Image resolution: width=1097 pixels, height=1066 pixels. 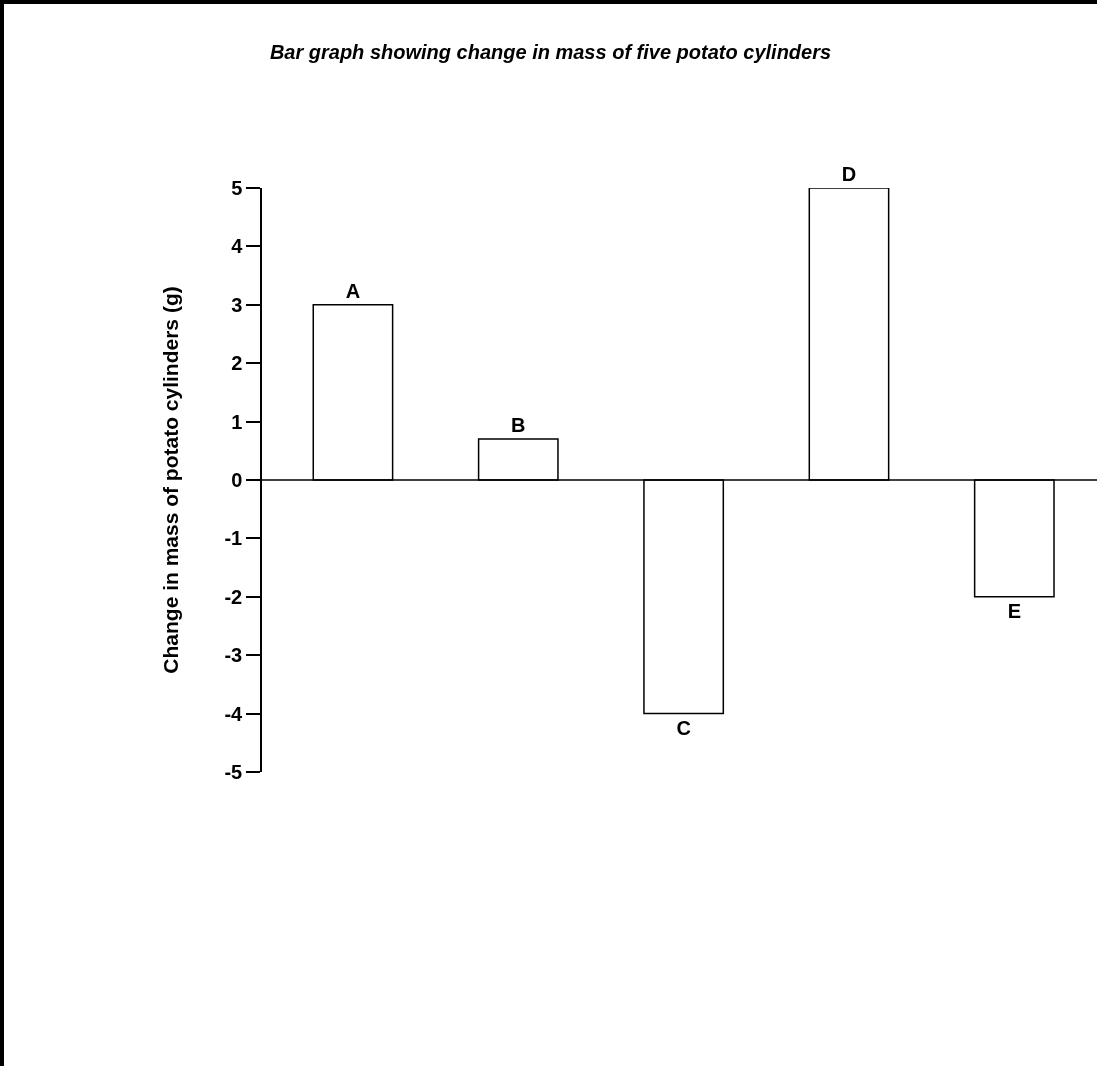 What do you see at coordinates (171, 480) in the screenshot?
I see `y-axis-title: Change in mass of potato cylinders (g)` at bounding box center [171, 480].